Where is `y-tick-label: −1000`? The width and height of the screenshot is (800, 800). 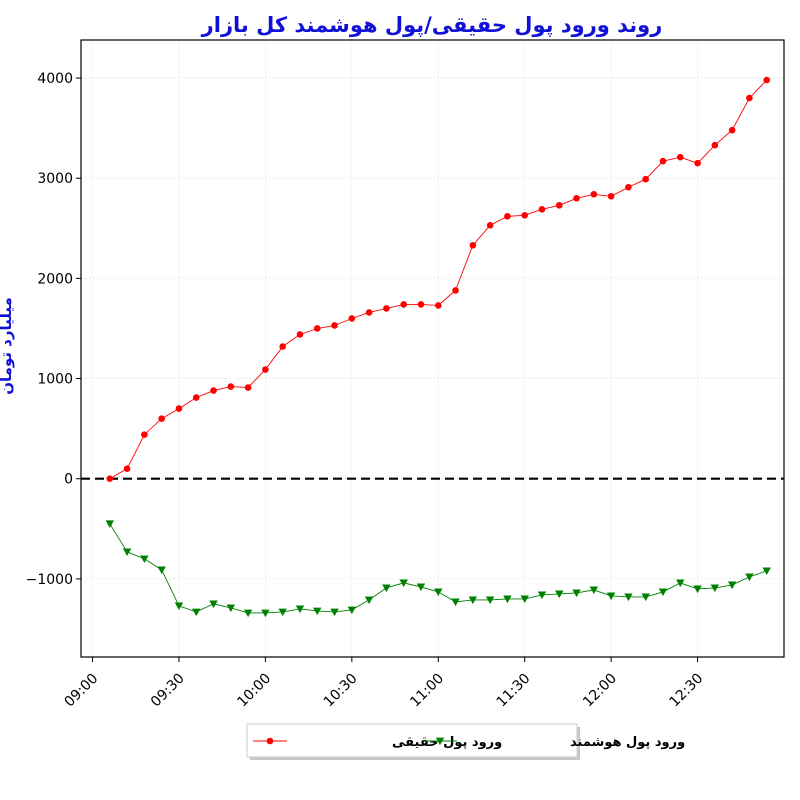 y-tick-label: −1000 is located at coordinates (49, 580).